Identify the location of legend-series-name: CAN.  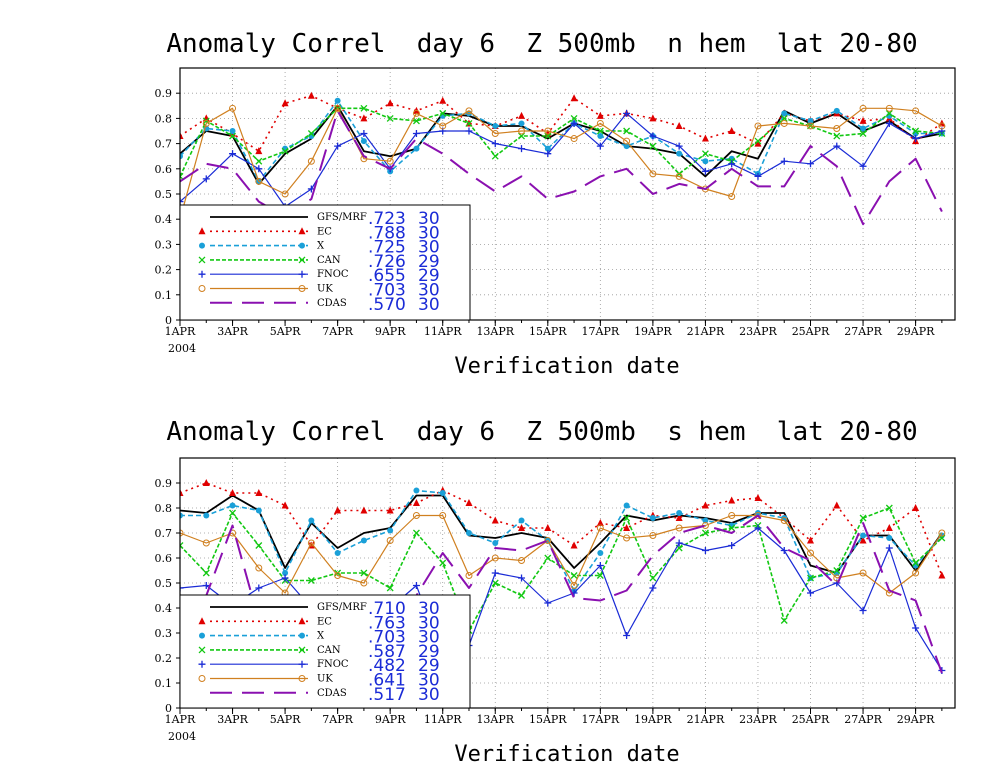
(329, 260).